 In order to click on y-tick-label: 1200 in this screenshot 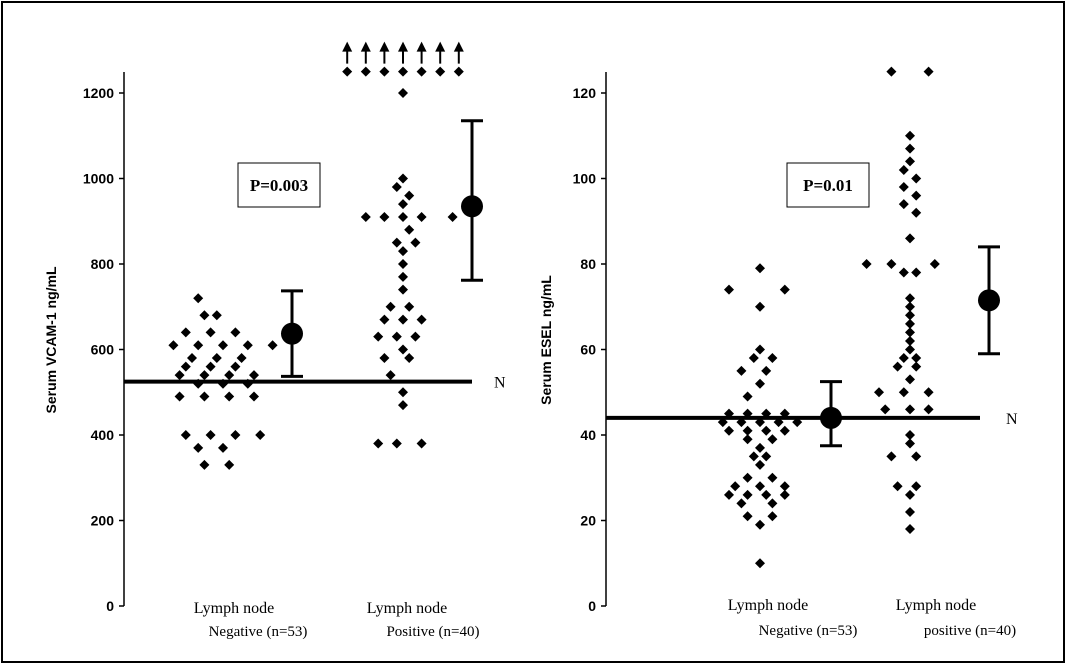, I will do `click(98, 93)`.